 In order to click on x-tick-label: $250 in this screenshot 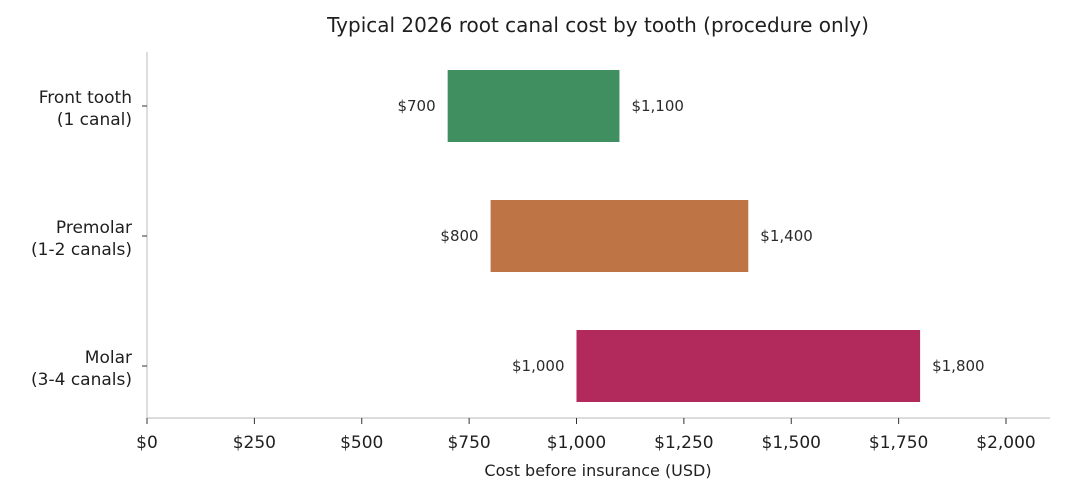, I will do `click(254, 443)`.